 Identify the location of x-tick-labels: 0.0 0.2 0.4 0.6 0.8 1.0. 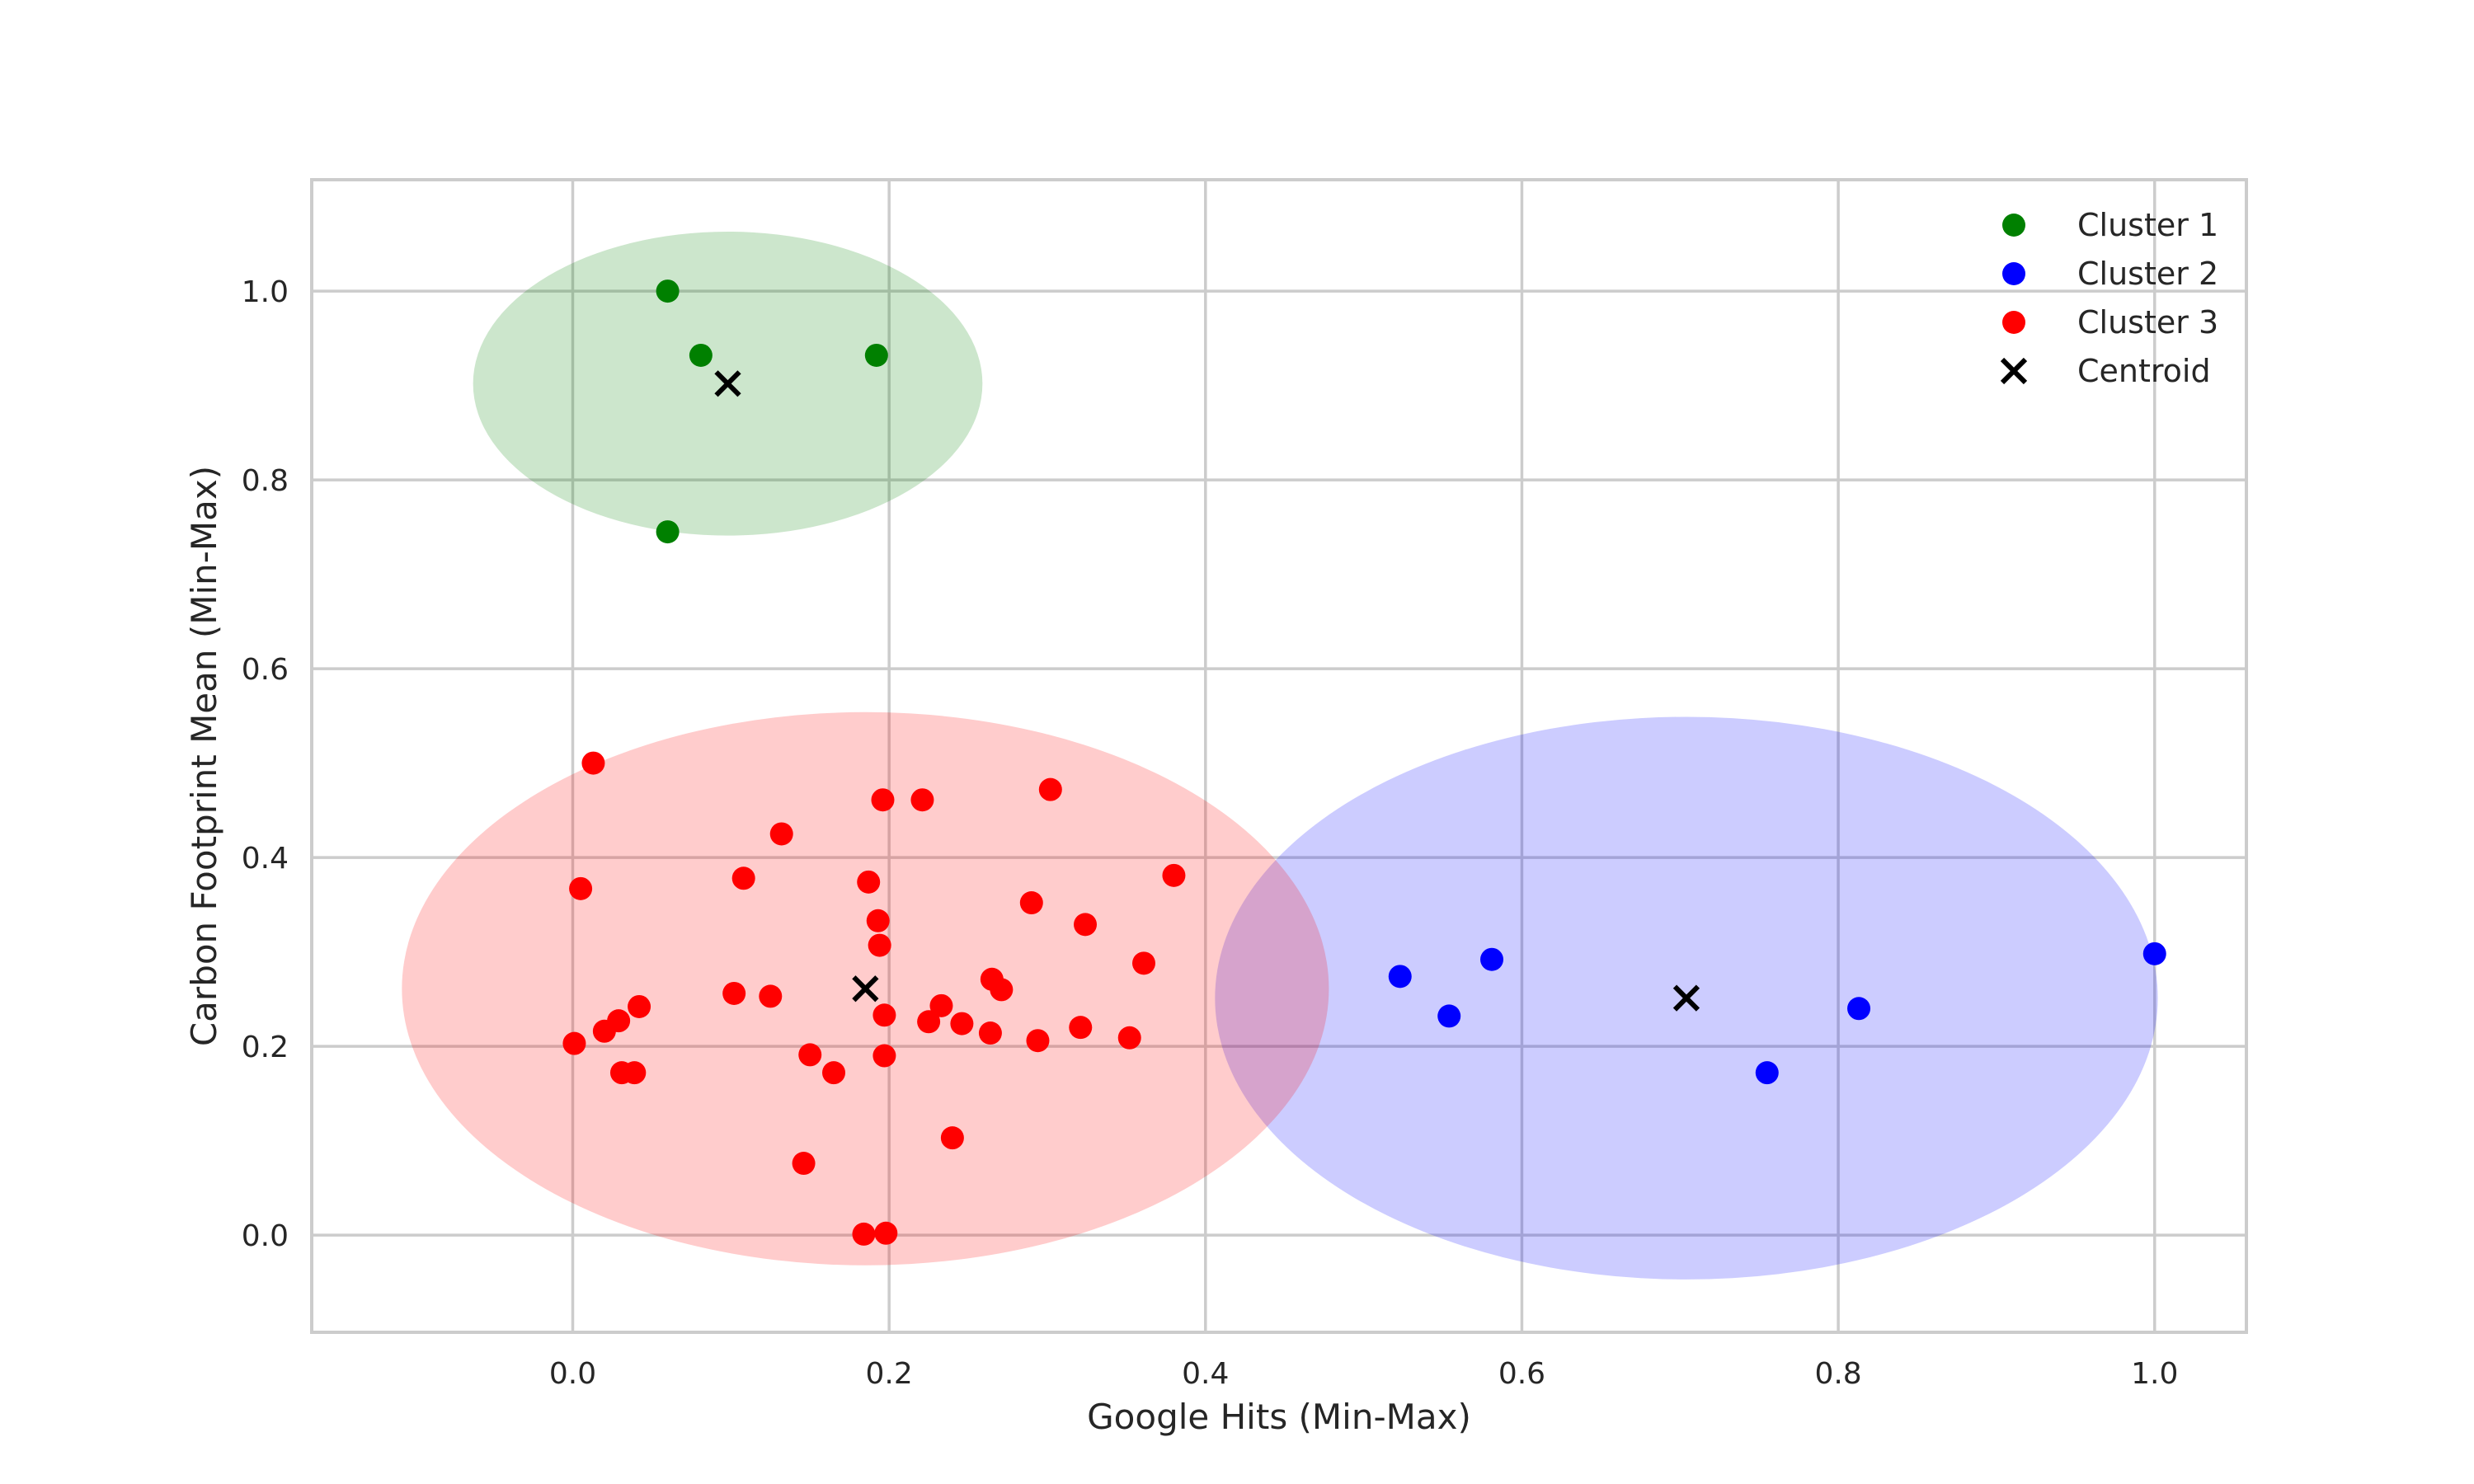
(1363, 1374).